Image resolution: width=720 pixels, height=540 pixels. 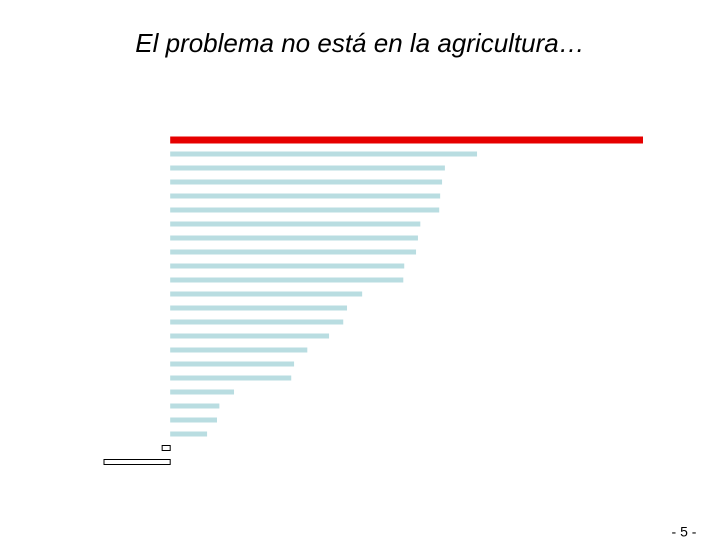 What do you see at coordinates (684, 532) in the screenshot?
I see `page-number: - 5 -` at bounding box center [684, 532].